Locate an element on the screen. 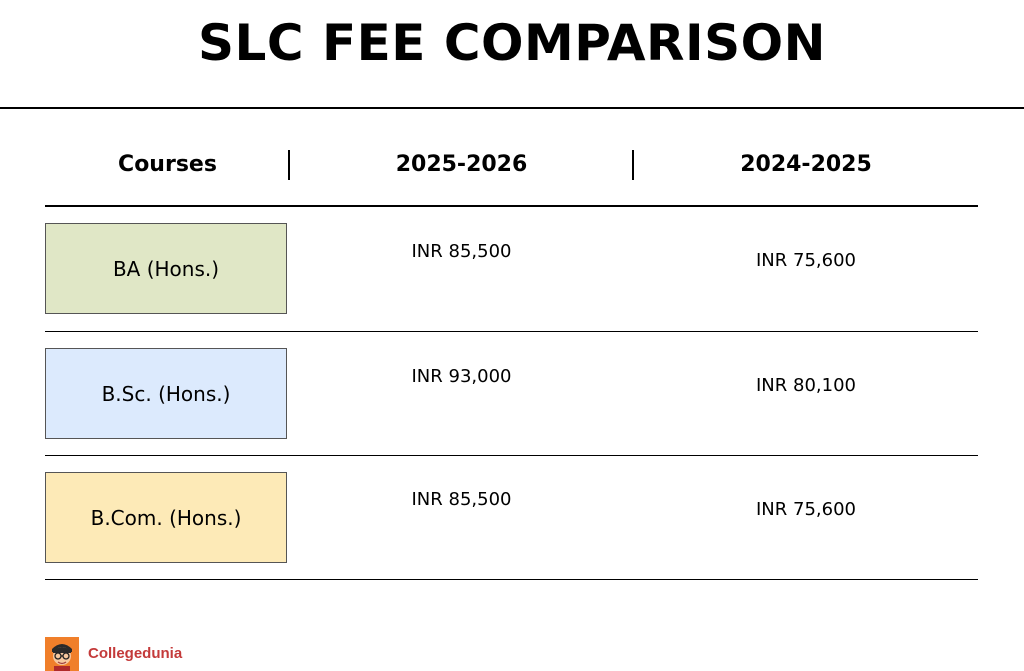 The width and height of the screenshot is (1024, 671). student-avatar-icon is located at coordinates (62, 654).